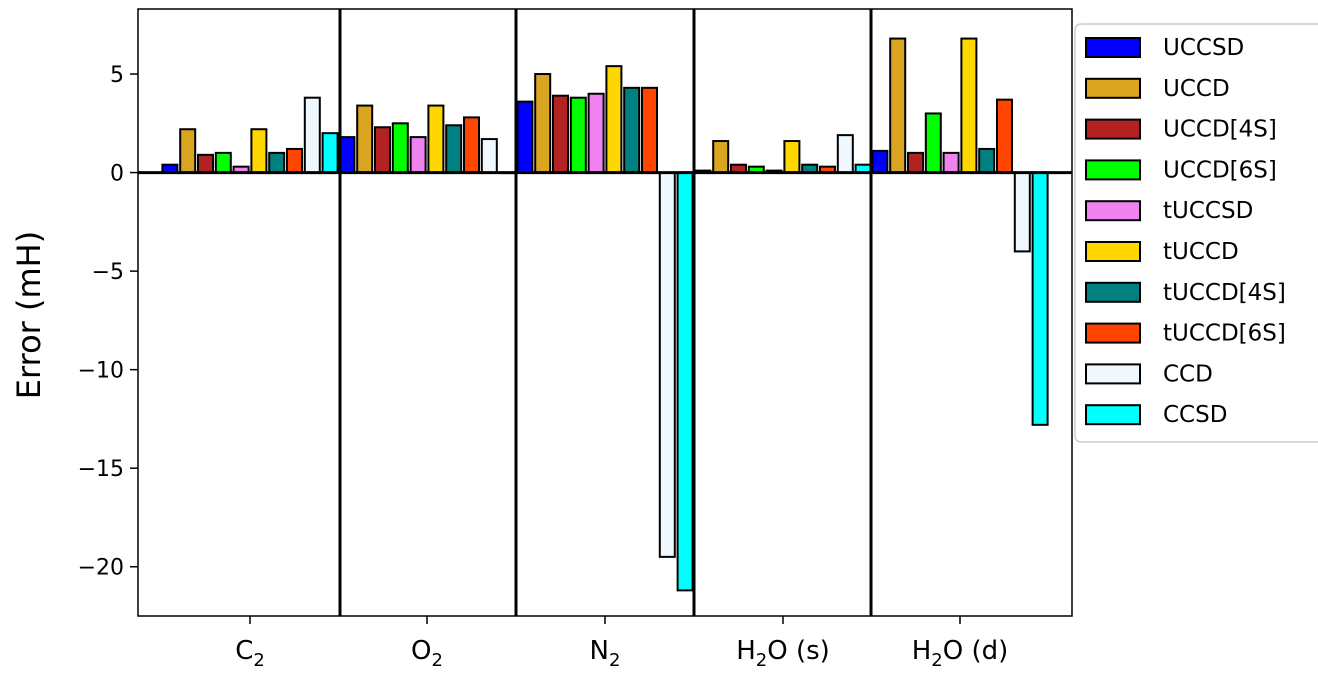  Describe the element at coordinates (1188, 374) in the screenshot. I see `legend-label-ccd: CCD` at that location.